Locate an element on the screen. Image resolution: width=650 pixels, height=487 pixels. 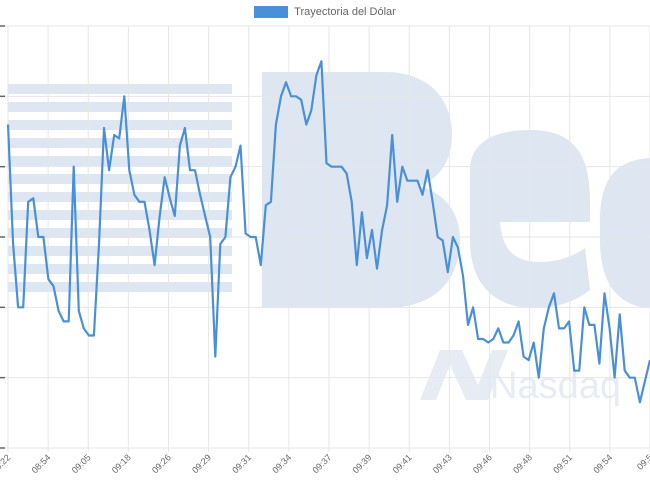
x-tick-label: 09:48 is located at coordinates (522, 463).